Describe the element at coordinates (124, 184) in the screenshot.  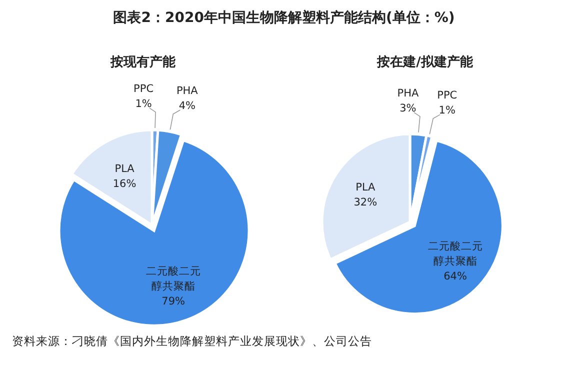
I see `data-label: 16%` at that location.